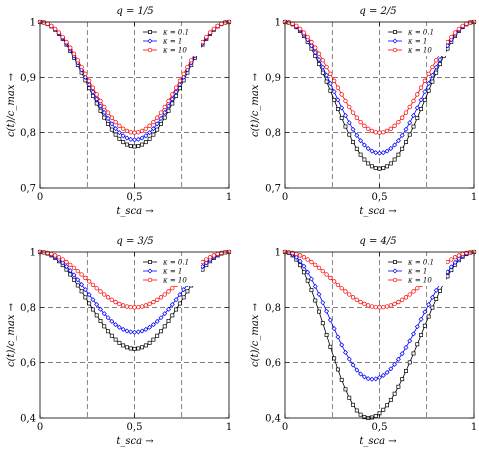 This screenshot has width=479, height=453. I want to click on y-tick-label: 0,6, so click(28, 363).